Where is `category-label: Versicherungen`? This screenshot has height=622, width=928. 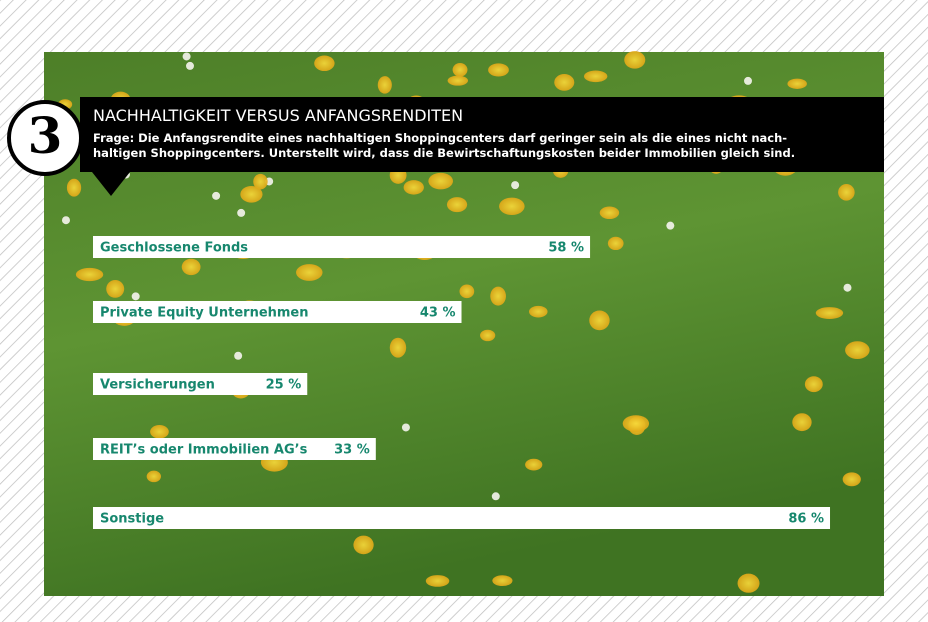
category-label: Versicherungen is located at coordinates (157, 385).